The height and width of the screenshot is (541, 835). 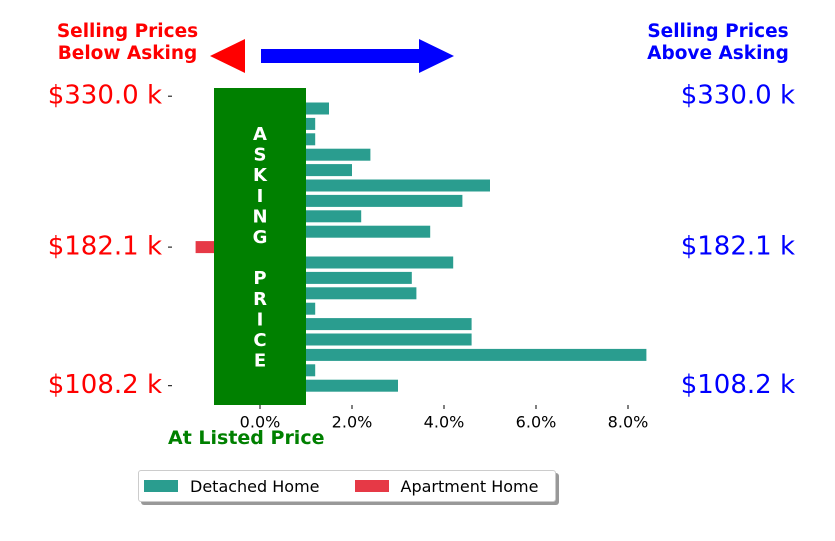 What do you see at coordinates (260, 134) in the screenshot?
I see `asking-band-letter: A` at bounding box center [260, 134].